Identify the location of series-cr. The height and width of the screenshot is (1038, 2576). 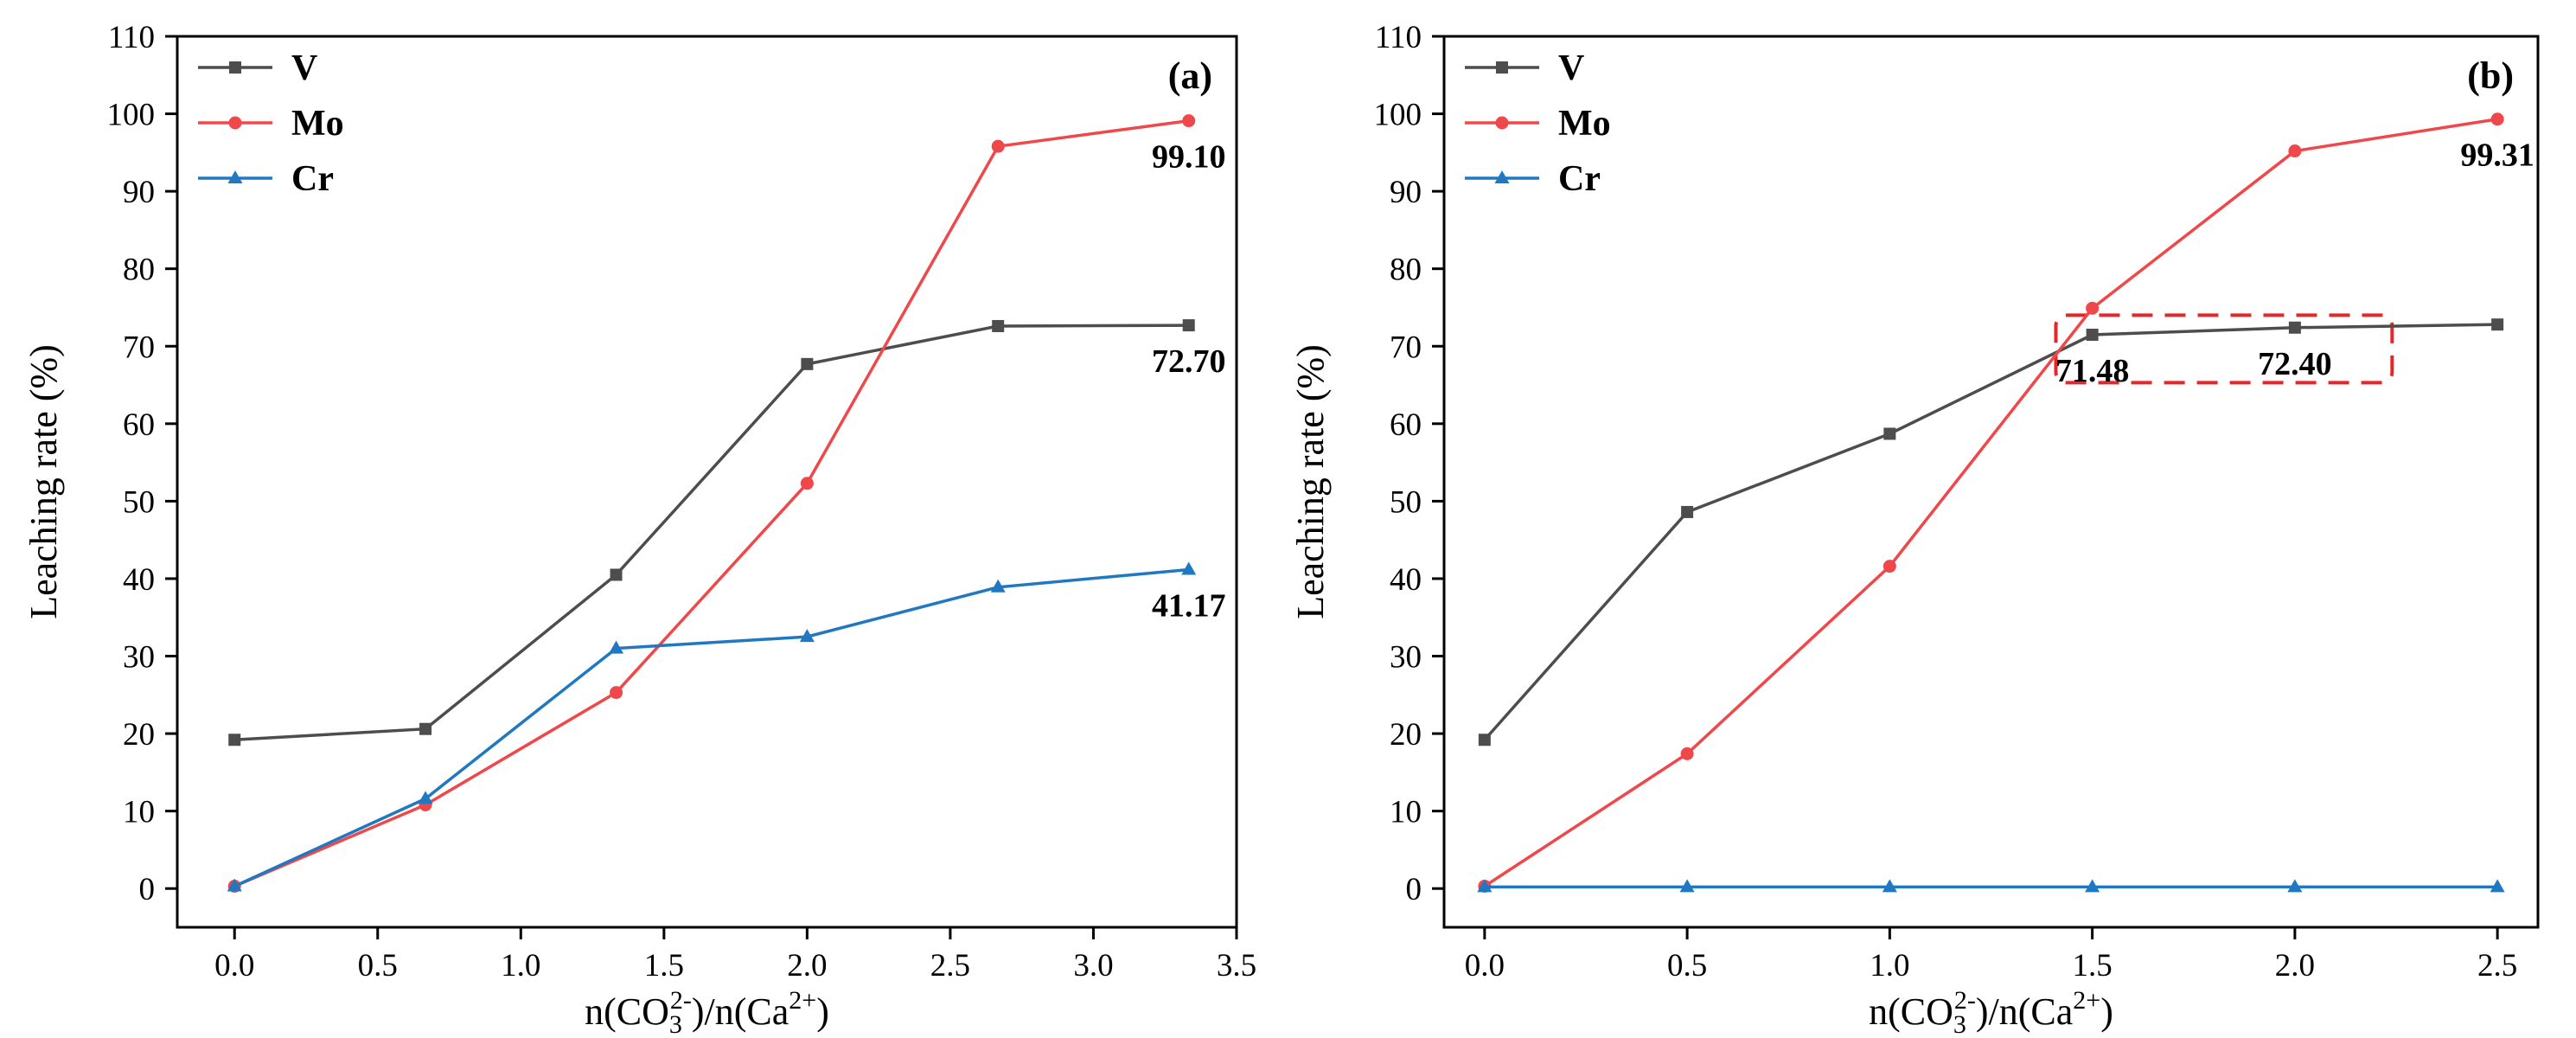
(712, 726).